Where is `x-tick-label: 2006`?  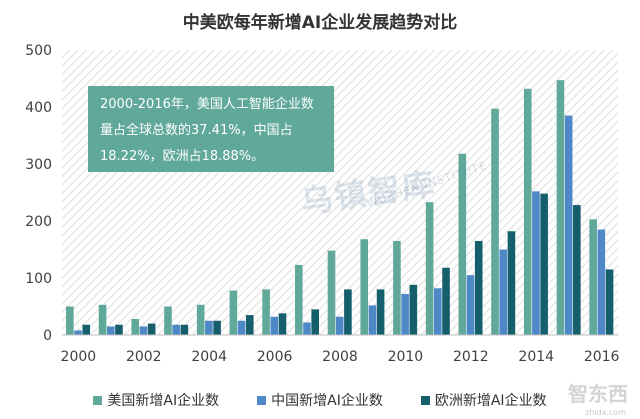 x-tick-label: 2006 is located at coordinates (275, 357).